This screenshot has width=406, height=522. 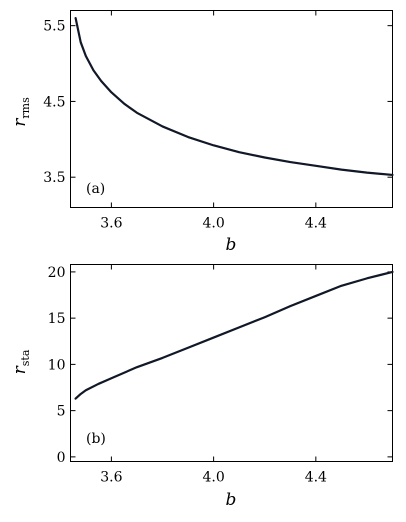 What do you see at coordinates (54, 178) in the screenshot?
I see `panel-a-y-tick-label: 3.5` at bounding box center [54, 178].